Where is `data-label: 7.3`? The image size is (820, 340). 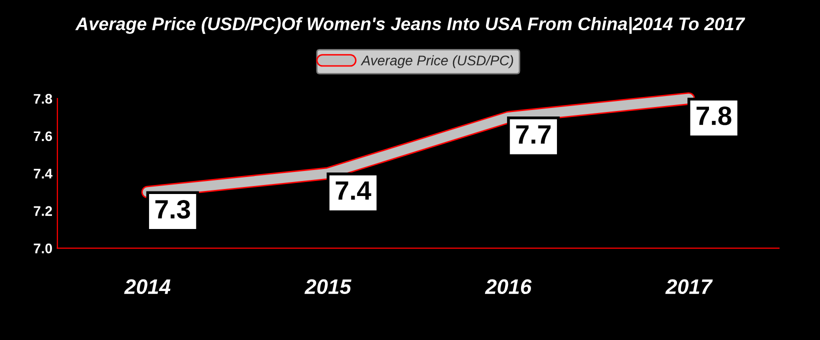 data-label: 7.3 is located at coordinates (172, 209).